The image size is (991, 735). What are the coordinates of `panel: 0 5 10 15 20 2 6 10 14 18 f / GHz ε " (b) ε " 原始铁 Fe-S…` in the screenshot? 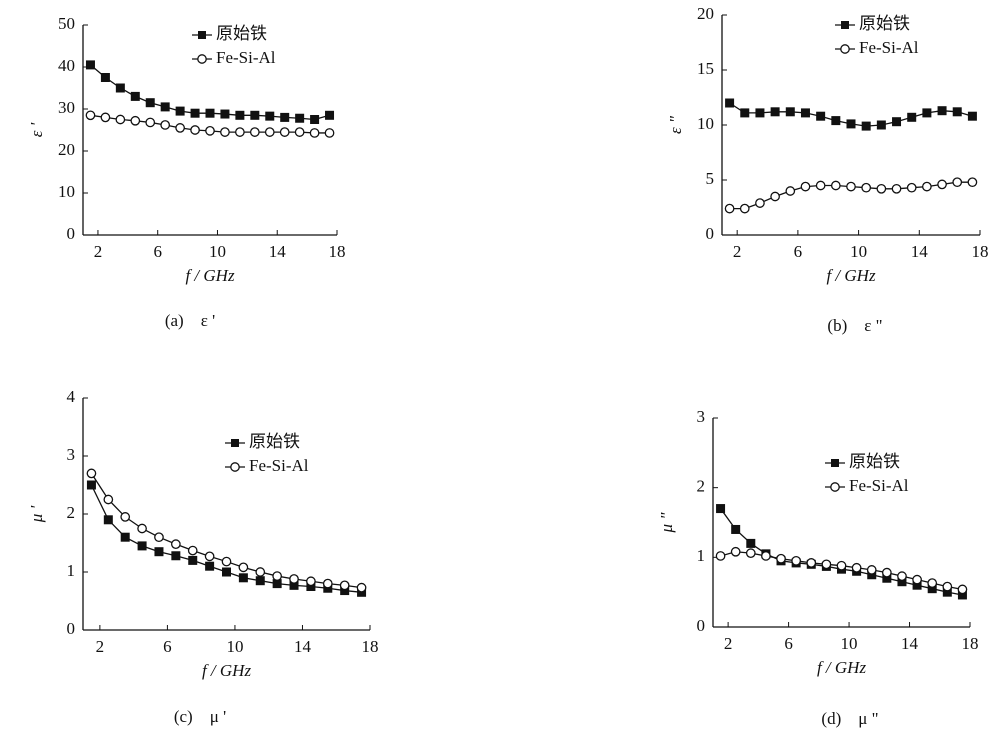 It's located at (827, 169).